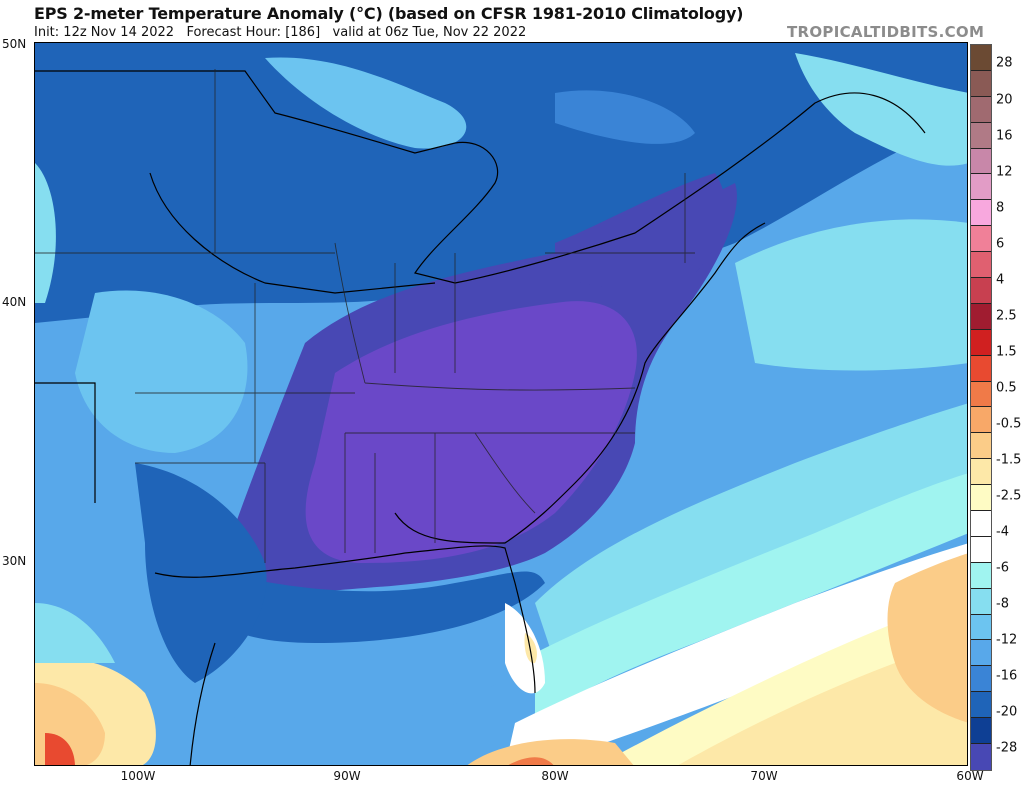 The height and width of the screenshot is (786, 1024). What do you see at coordinates (1006, 388) in the screenshot?
I see `colorbar-label: 0.5` at bounding box center [1006, 388].